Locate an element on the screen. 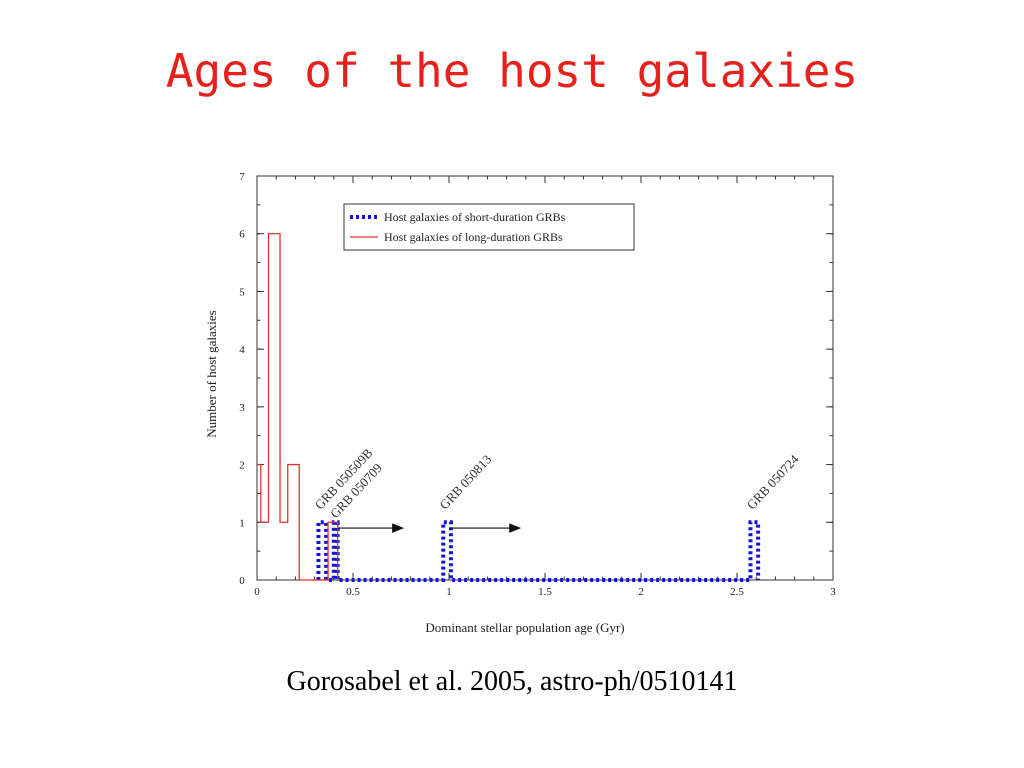 The width and height of the screenshot is (1024, 768). long-grb-histogram is located at coordinates (298, 407).